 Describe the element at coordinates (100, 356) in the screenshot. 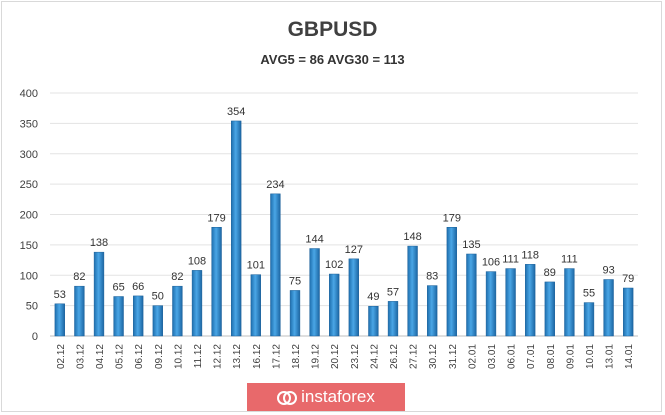

I see `x-tick-label: 04.12` at that location.